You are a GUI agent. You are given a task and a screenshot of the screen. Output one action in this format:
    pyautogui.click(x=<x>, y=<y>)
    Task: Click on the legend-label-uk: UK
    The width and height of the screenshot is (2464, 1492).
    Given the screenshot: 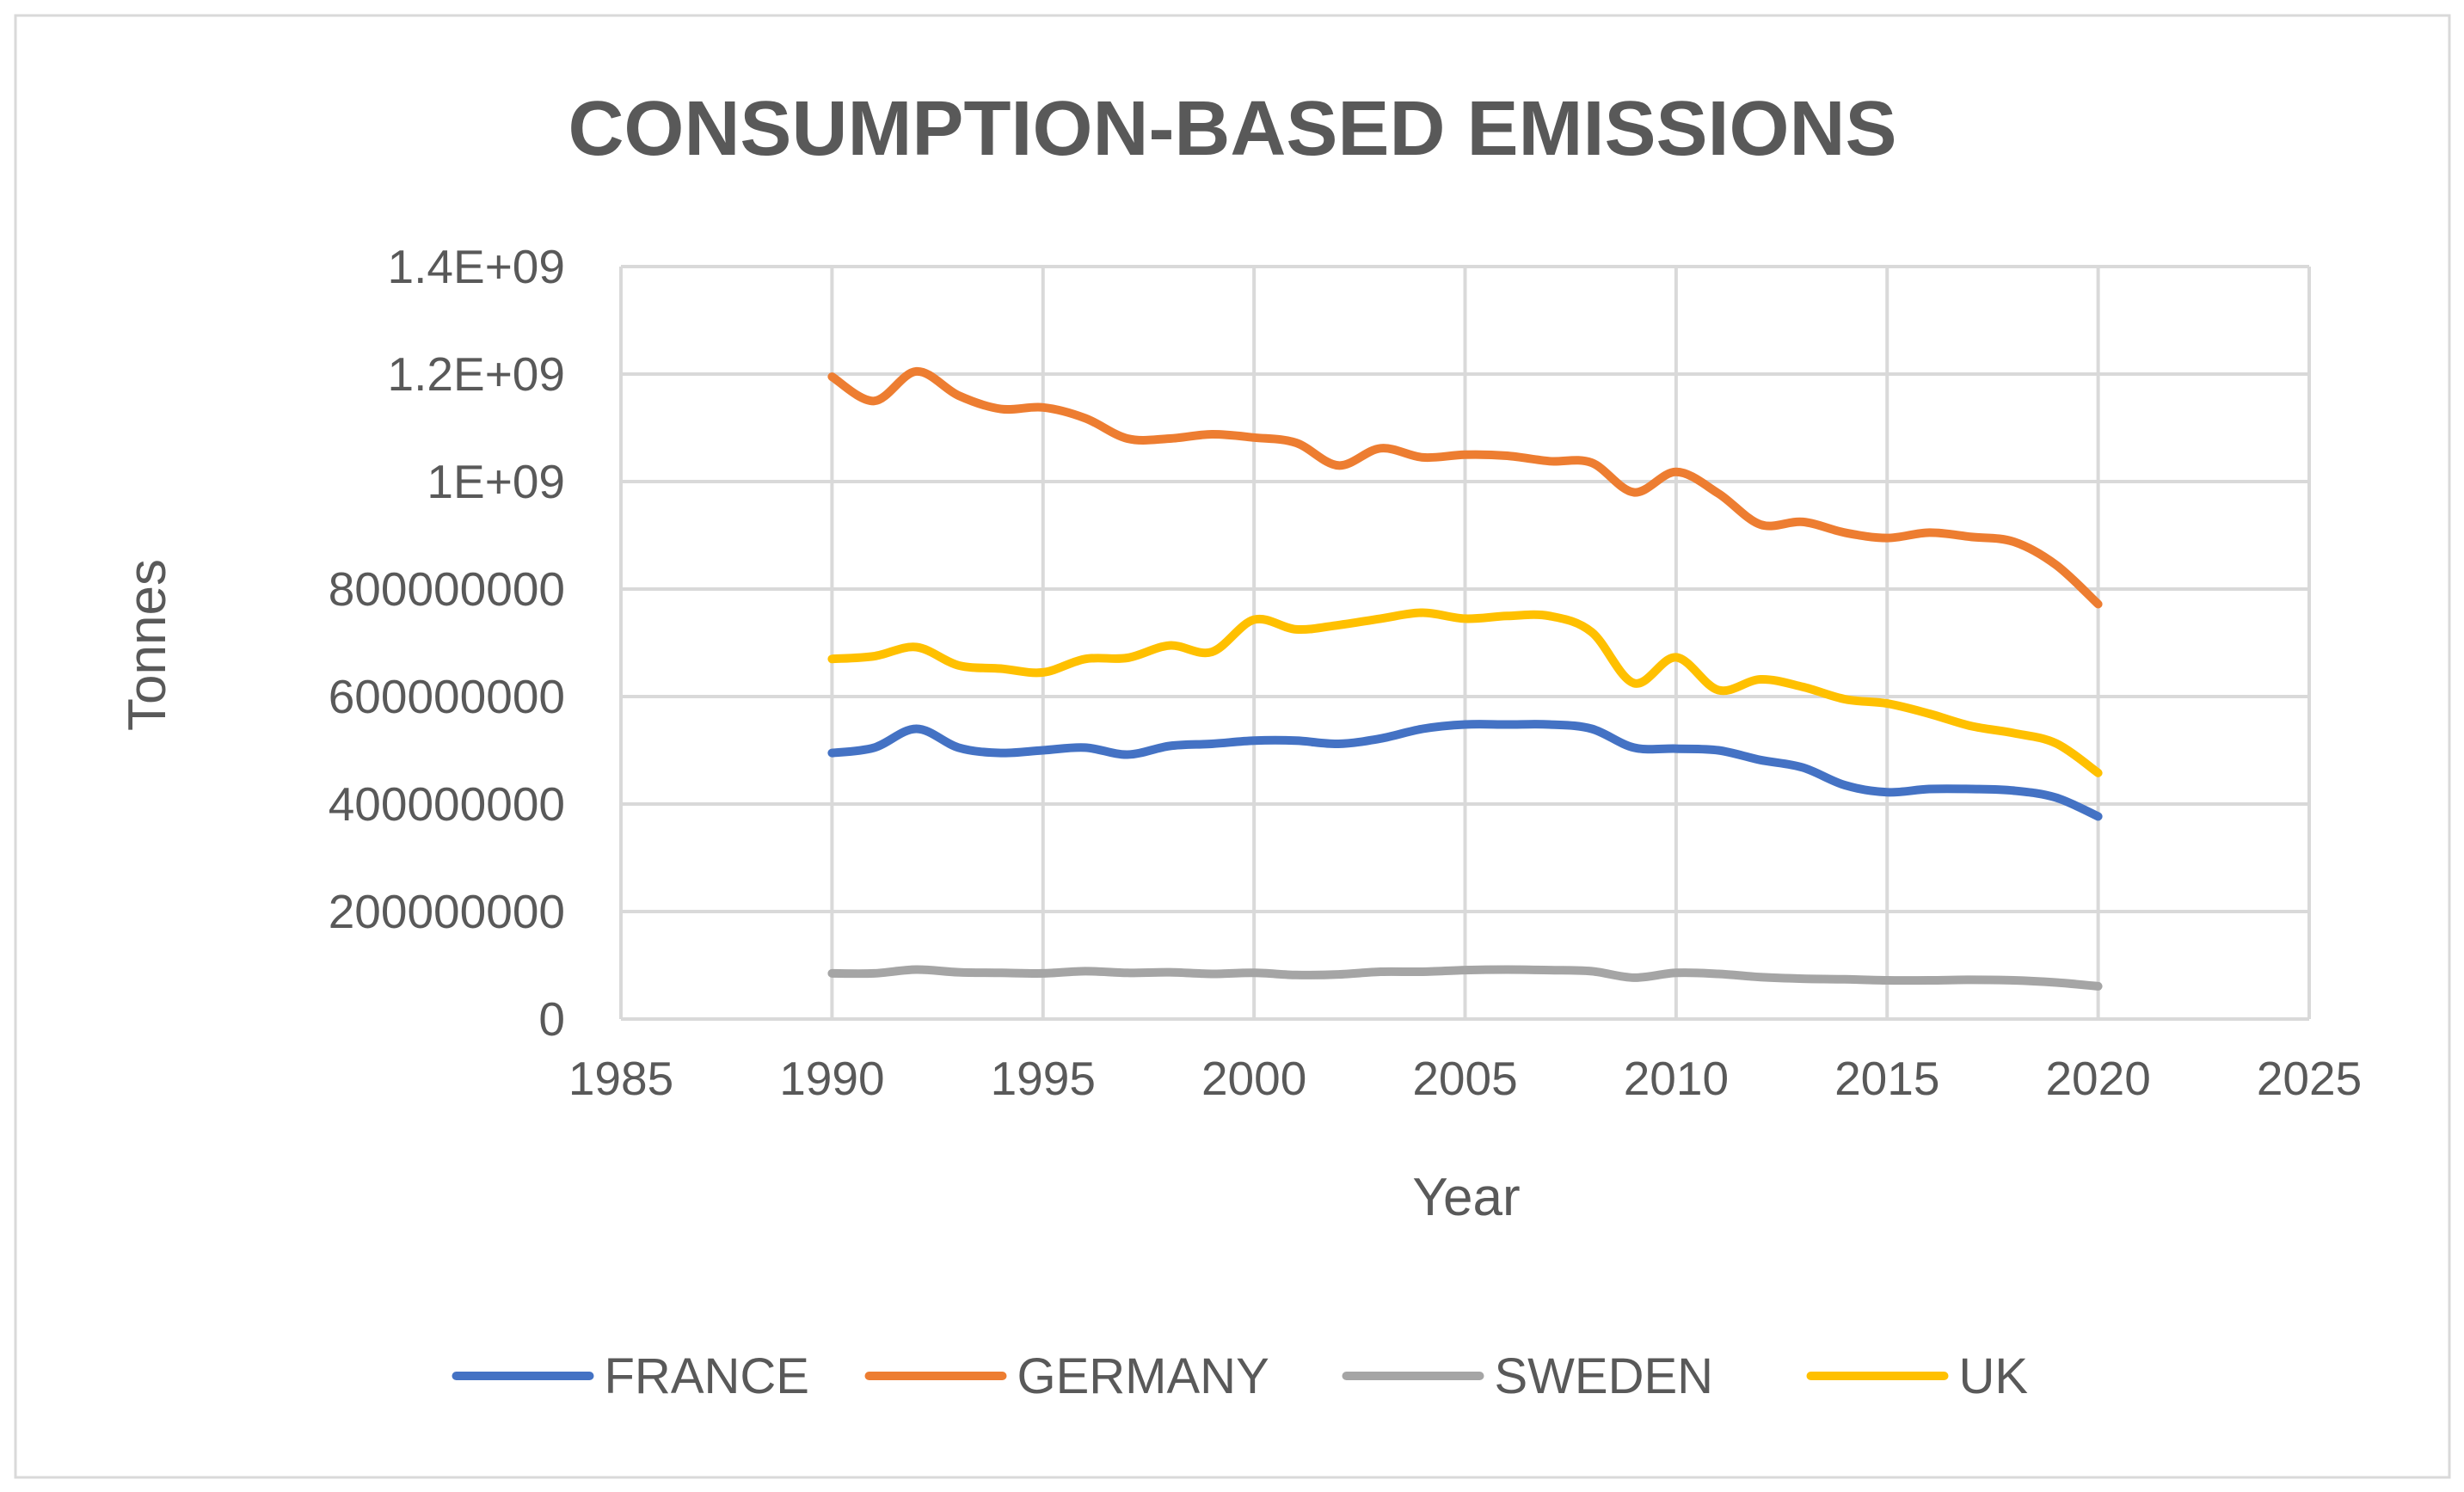 What is the action you would take?
    pyautogui.click(x=1994, y=1376)
    